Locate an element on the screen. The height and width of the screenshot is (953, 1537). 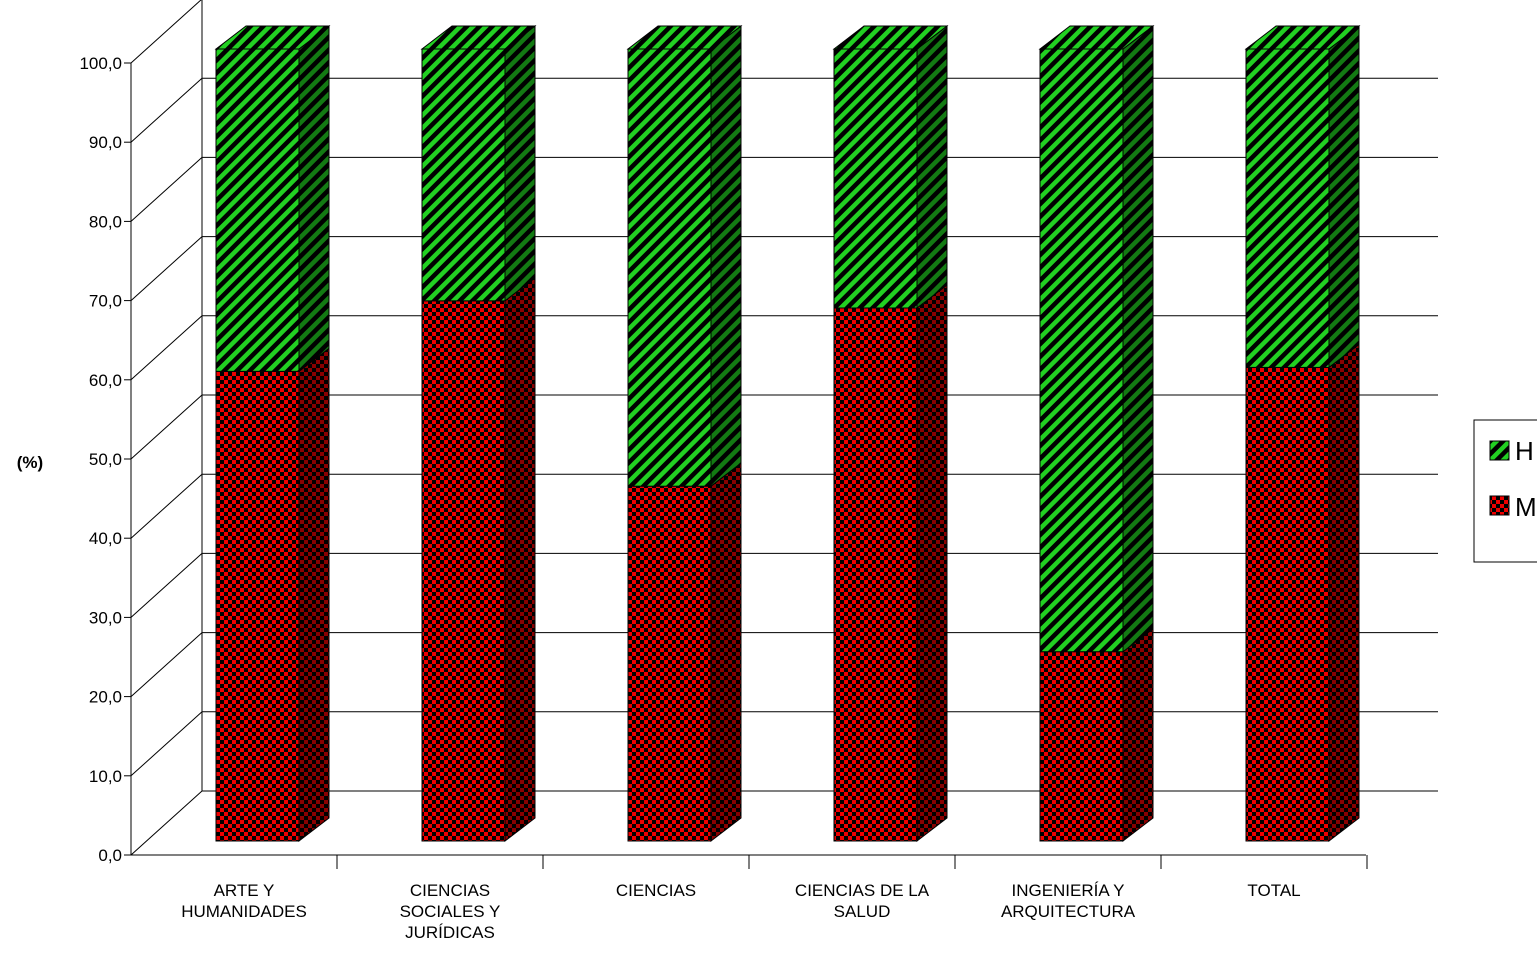
y-tick-label: 60,0 is located at coordinates (105, 380).